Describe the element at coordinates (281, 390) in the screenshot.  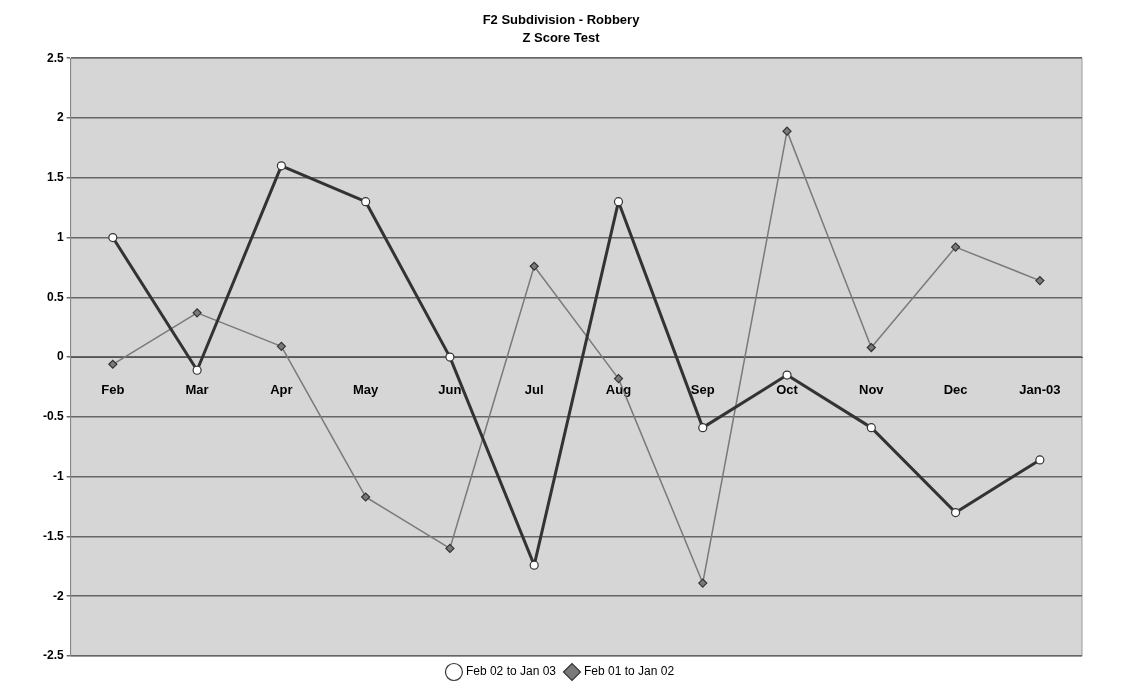
I see `x-tick-label: Apr` at that location.